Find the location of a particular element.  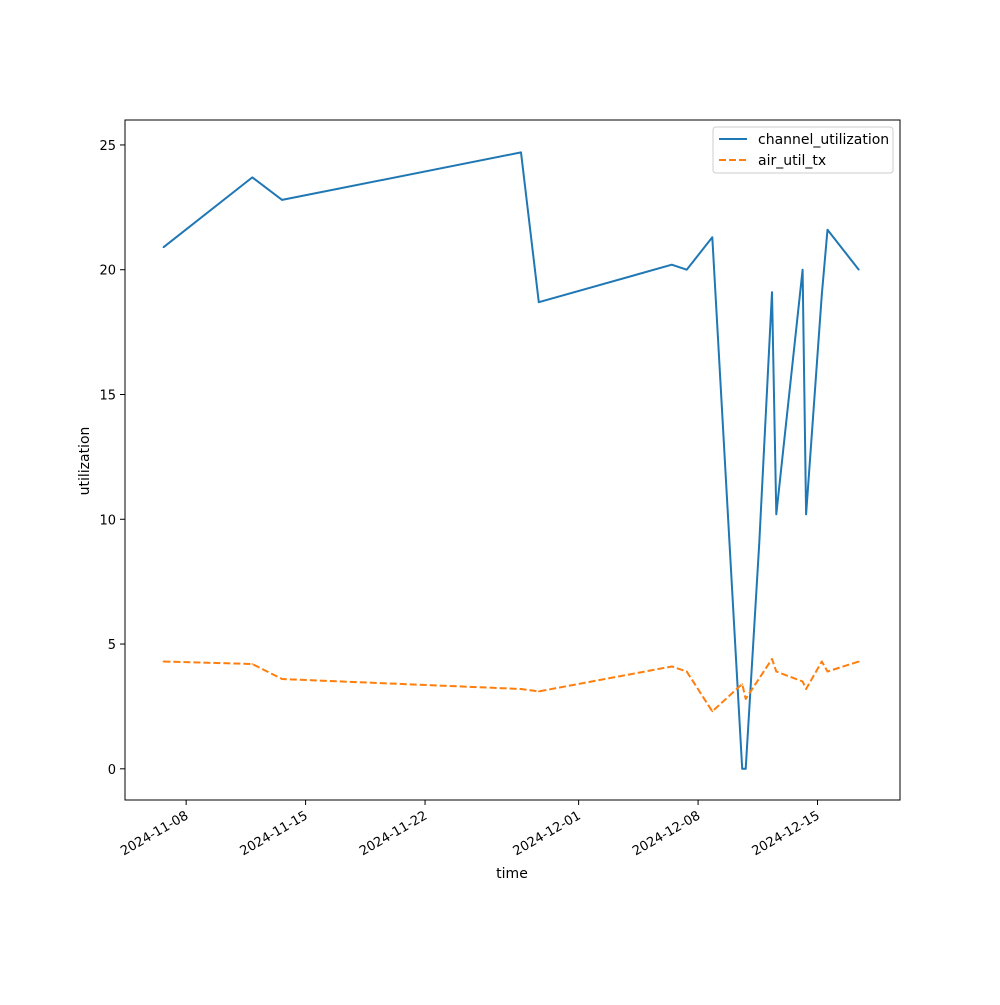

x-tick-label: 2024-12-15 is located at coordinates (786, 833).